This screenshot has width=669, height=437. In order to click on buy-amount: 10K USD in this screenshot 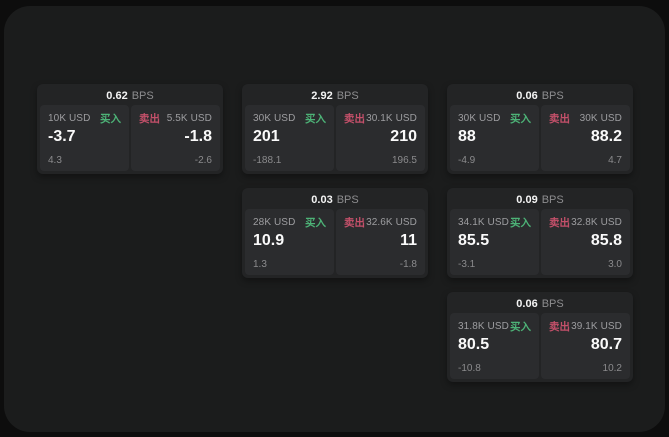, I will do `click(69, 118)`.